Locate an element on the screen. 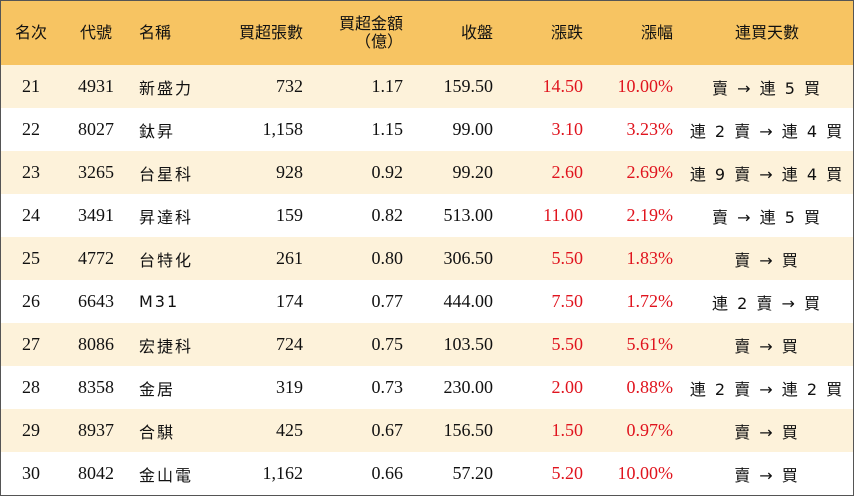  table-cell: 8042 is located at coordinates (96, 473).